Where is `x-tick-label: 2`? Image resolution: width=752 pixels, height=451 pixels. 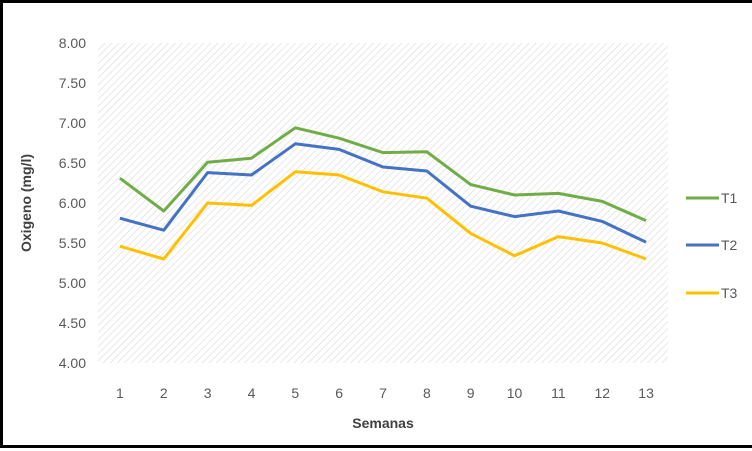
x-tick-label: 2 is located at coordinates (164, 393).